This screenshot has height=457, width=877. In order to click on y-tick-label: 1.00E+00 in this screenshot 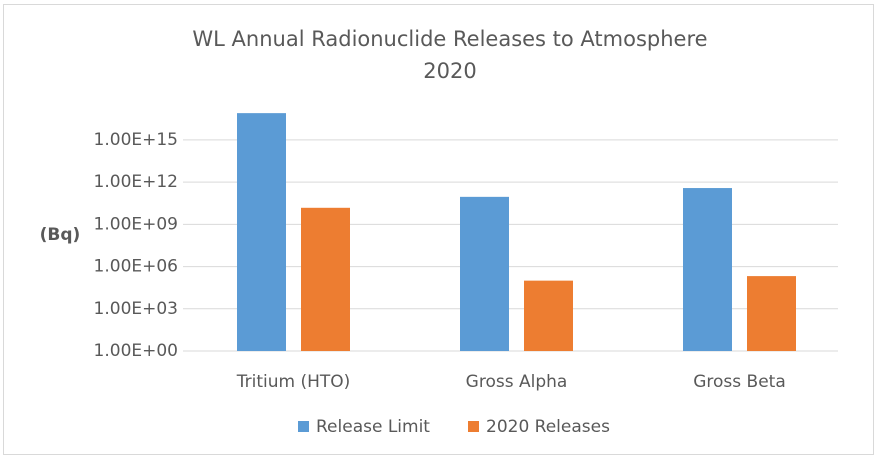, I will do `click(136, 351)`.